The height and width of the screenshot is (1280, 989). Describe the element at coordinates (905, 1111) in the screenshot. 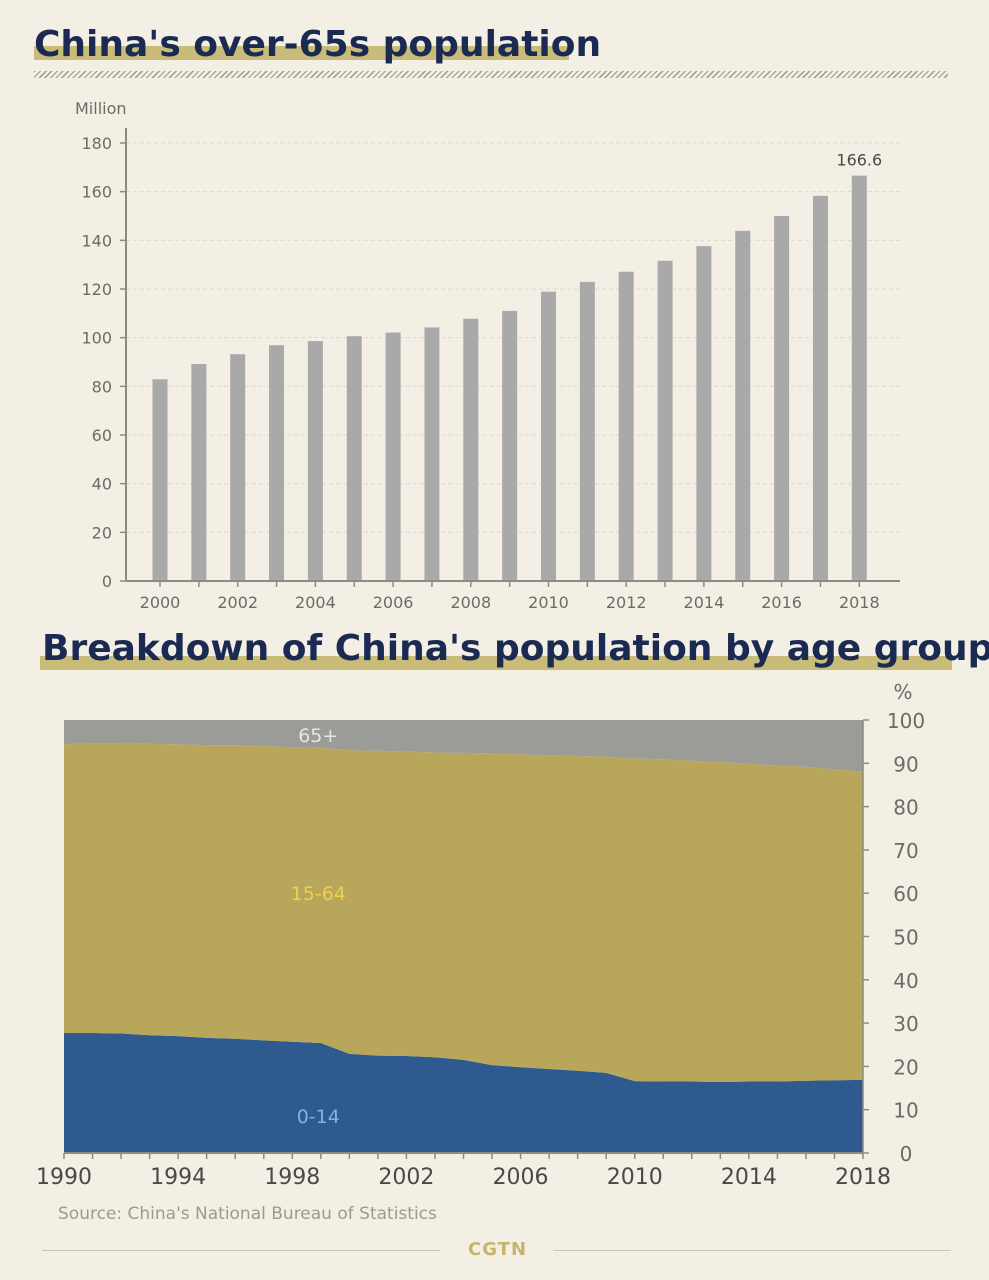

I see `y-tick-label: 10` at that location.